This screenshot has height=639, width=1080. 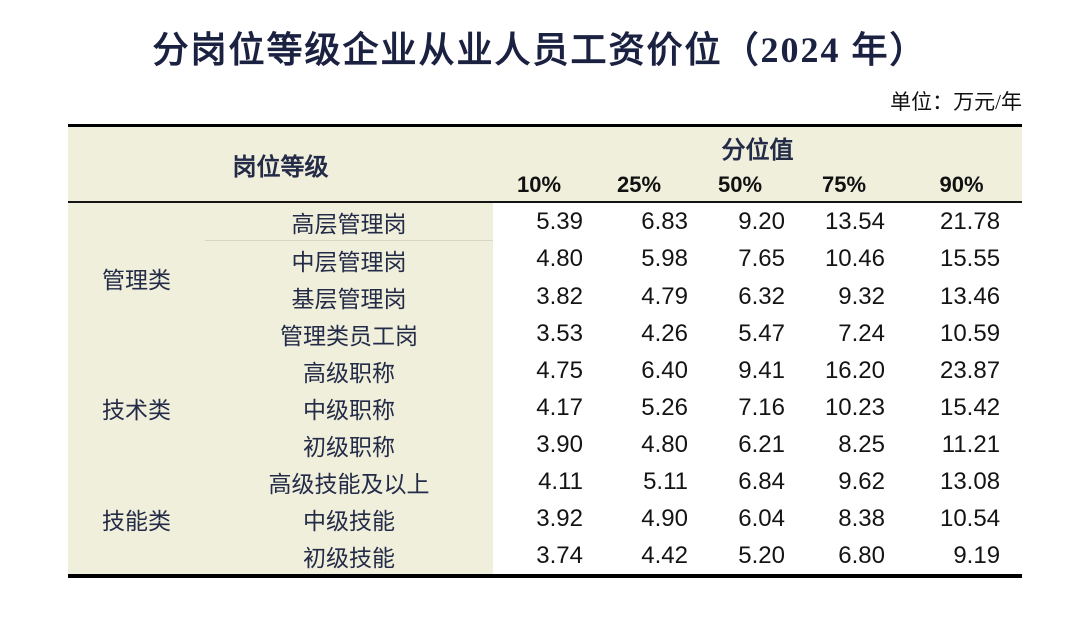 What do you see at coordinates (740, 333) in the screenshot?
I see `value-cell: 5.47` at bounding box center [740, 333].